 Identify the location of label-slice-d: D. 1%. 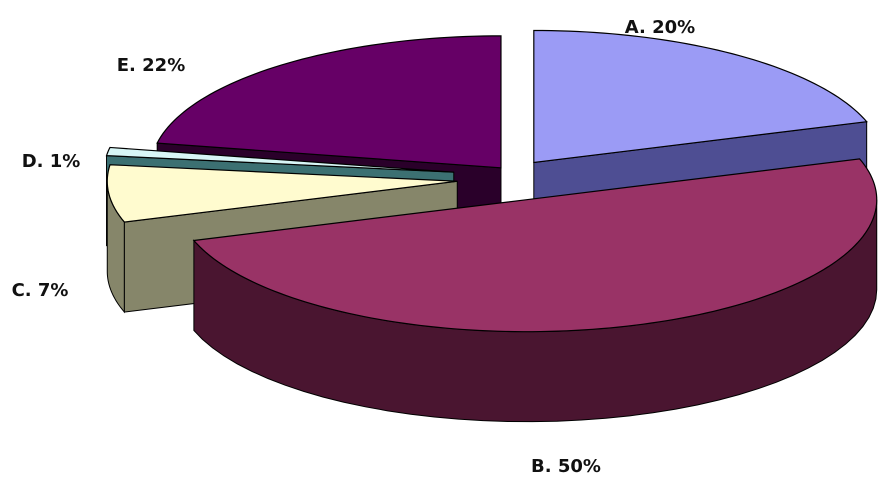
(51, 161).